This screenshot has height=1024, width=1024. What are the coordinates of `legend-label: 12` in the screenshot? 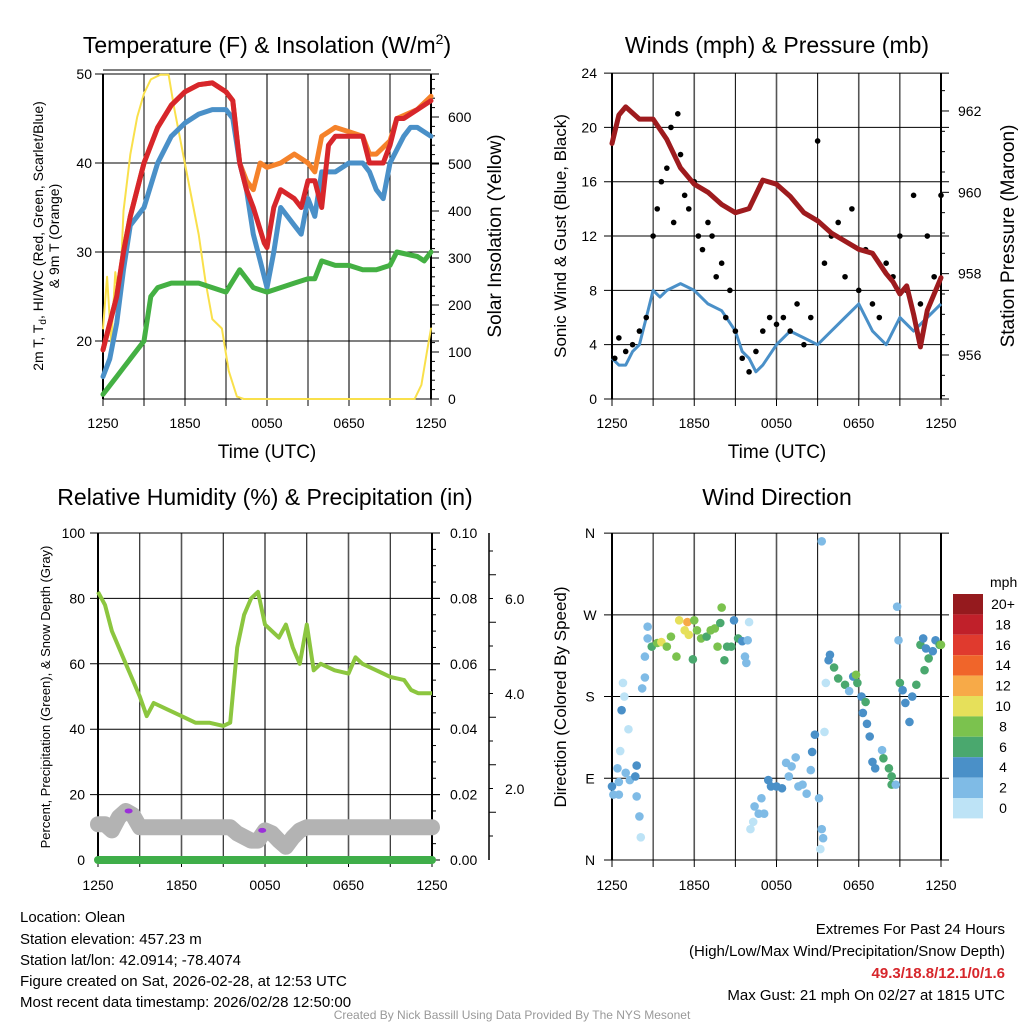 It's located at (1003, 686).